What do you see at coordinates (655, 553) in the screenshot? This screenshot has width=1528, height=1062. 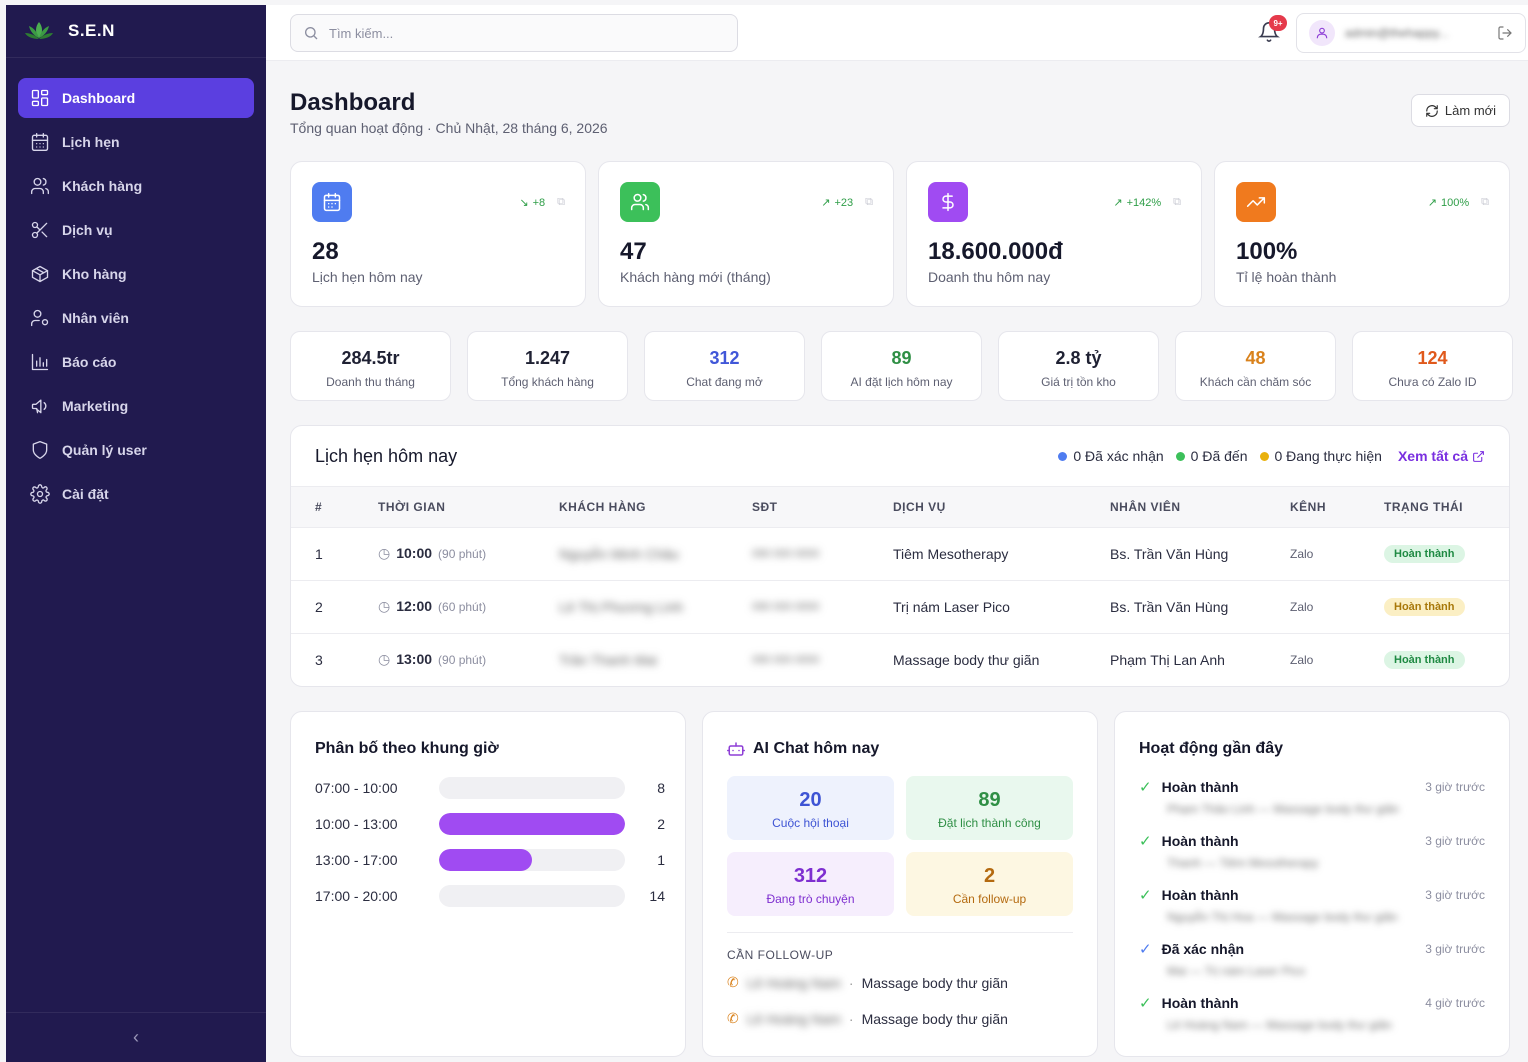 I see `customer-name: Nguyễn Minh Châu` at bounding box center [655, 553].